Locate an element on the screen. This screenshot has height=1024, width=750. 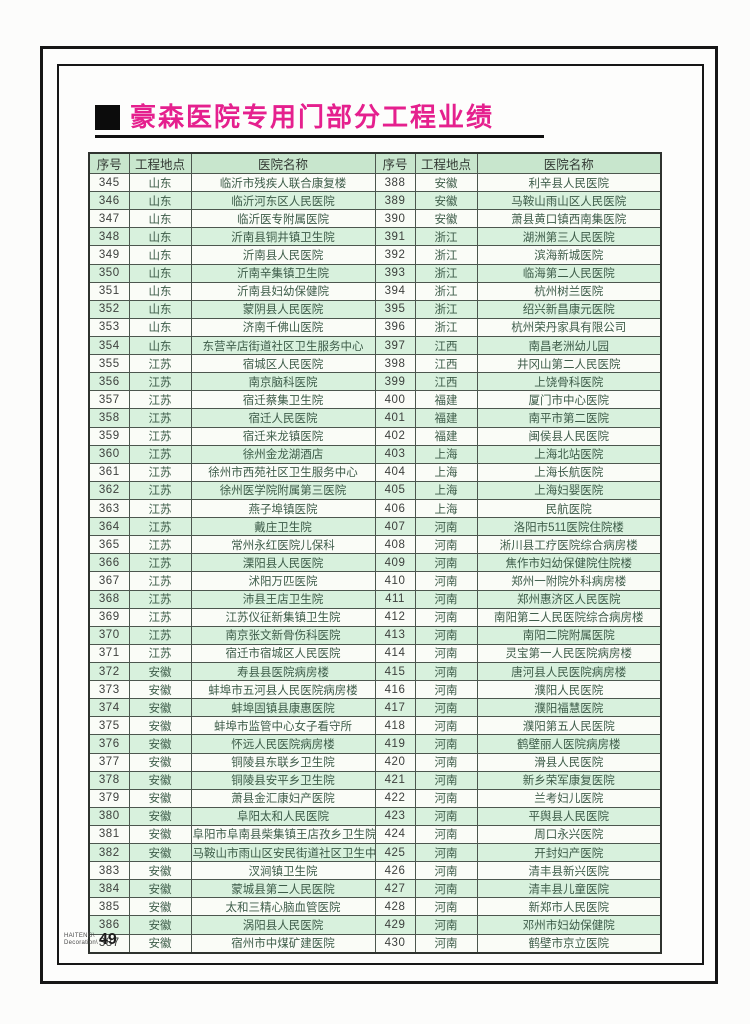
hospital-name-cell: 马鞍山雨山区人民医院 is located at coordinates (569, 201).